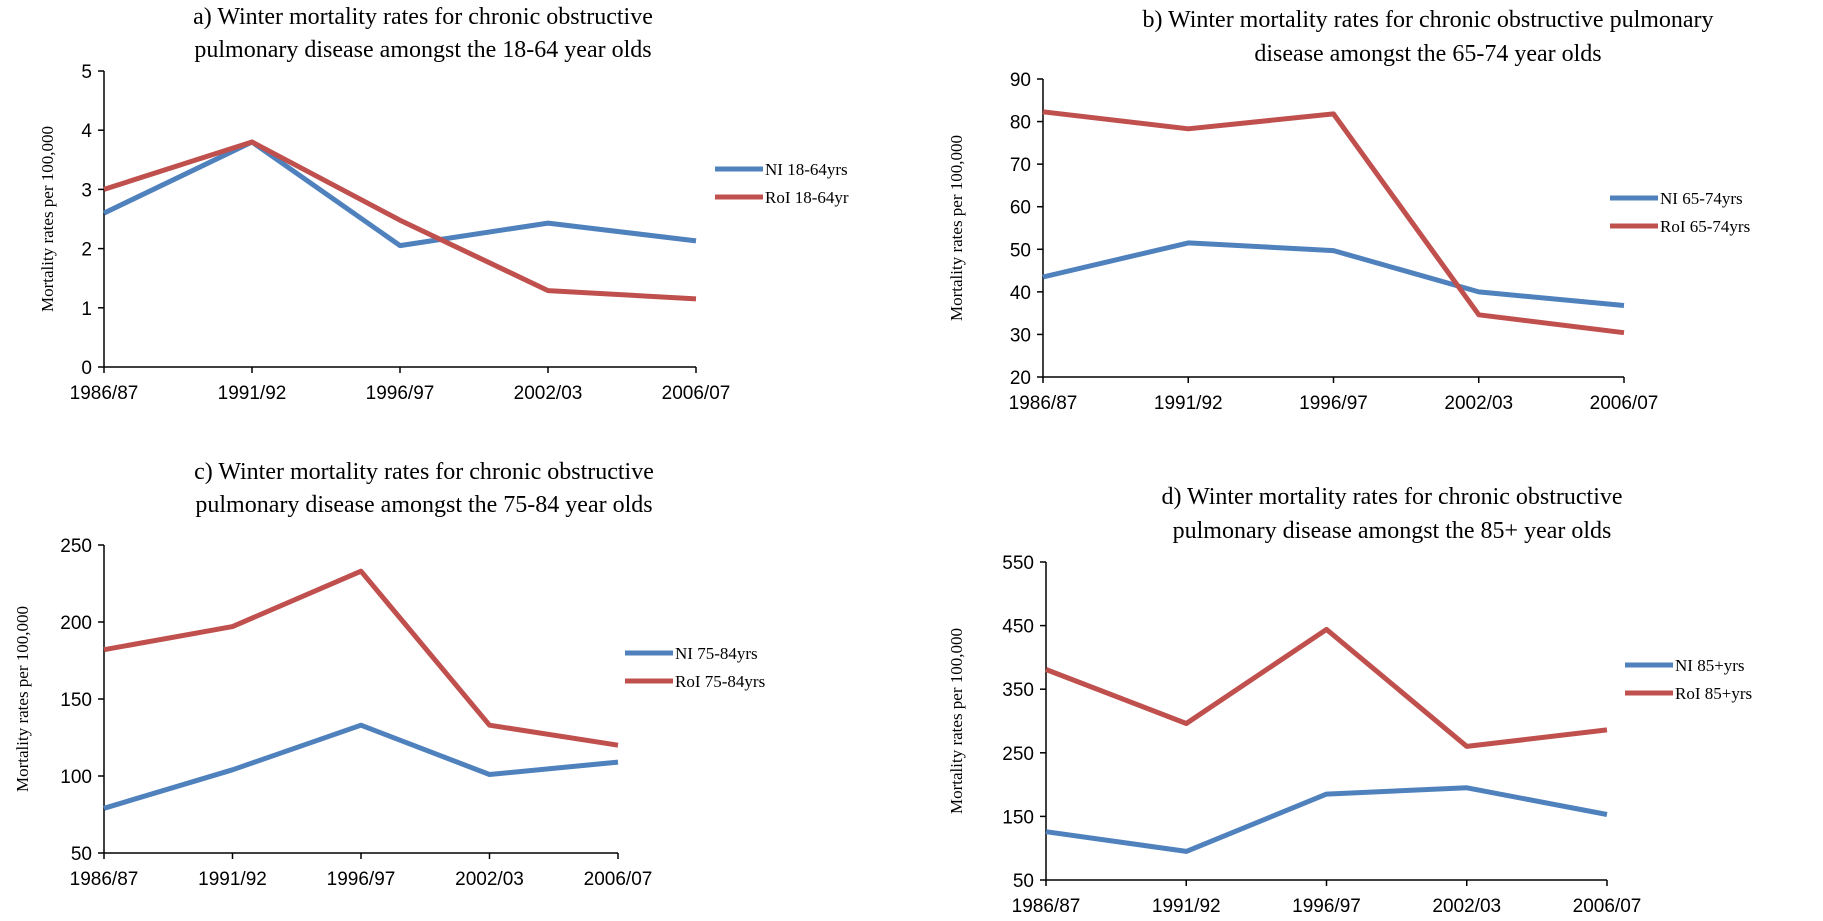 This screenshot has height=921, width=1823. Describe the element at coordinates (1701, 198) in the screenshot. I see `legend-label-ni: NI 65-74yrs` at that location.